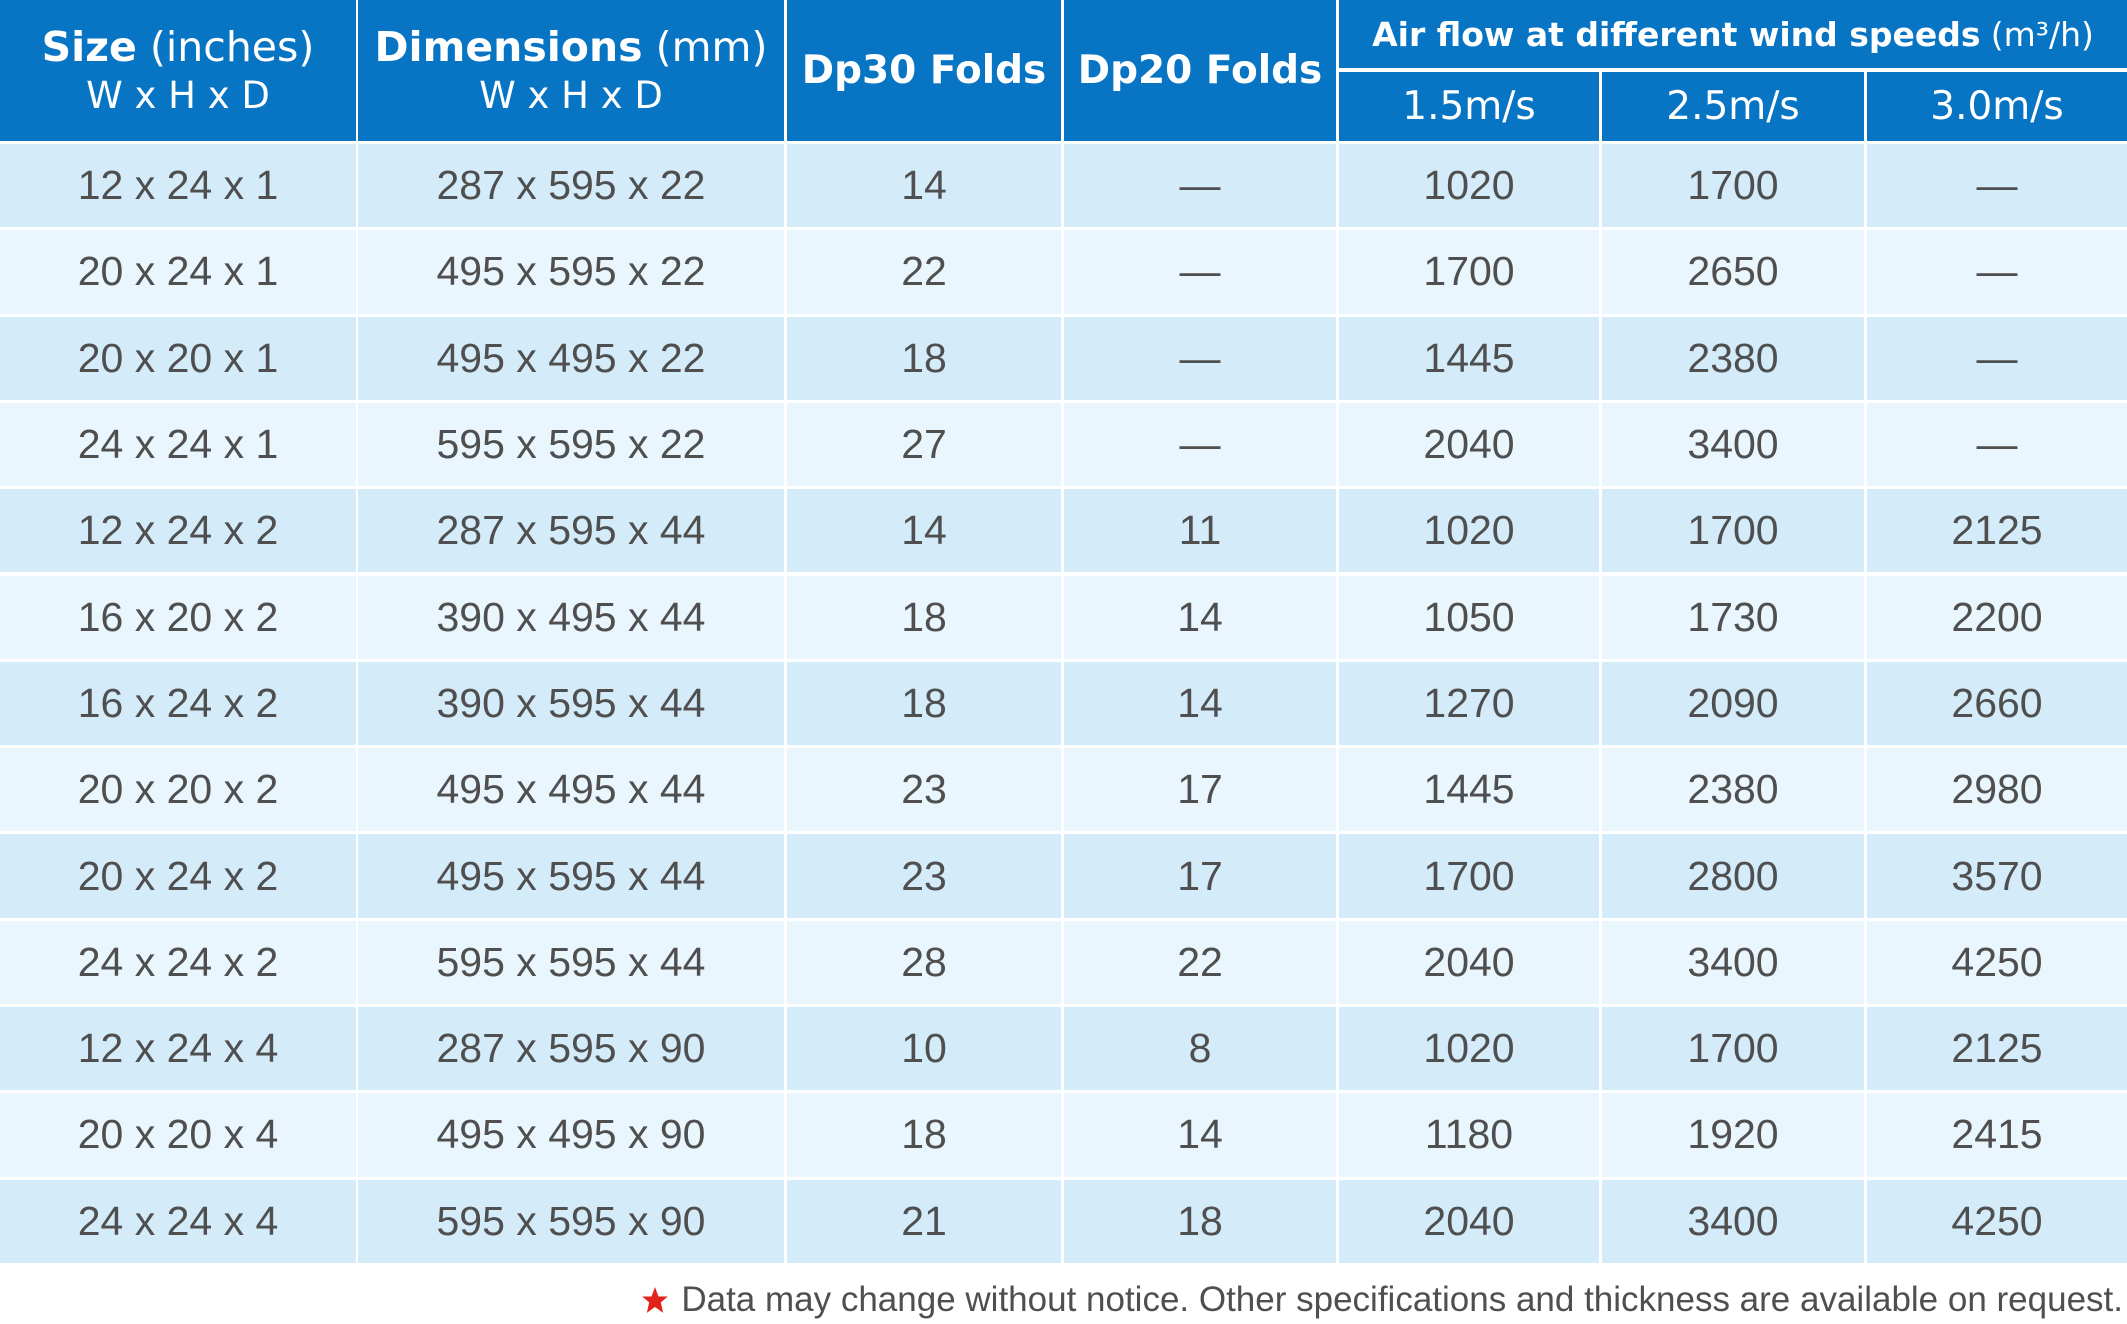  What do you see at coordinates (711, 46) in the screenshot?
I see `header-unit: (mm)` at bounding box center [711, 46].